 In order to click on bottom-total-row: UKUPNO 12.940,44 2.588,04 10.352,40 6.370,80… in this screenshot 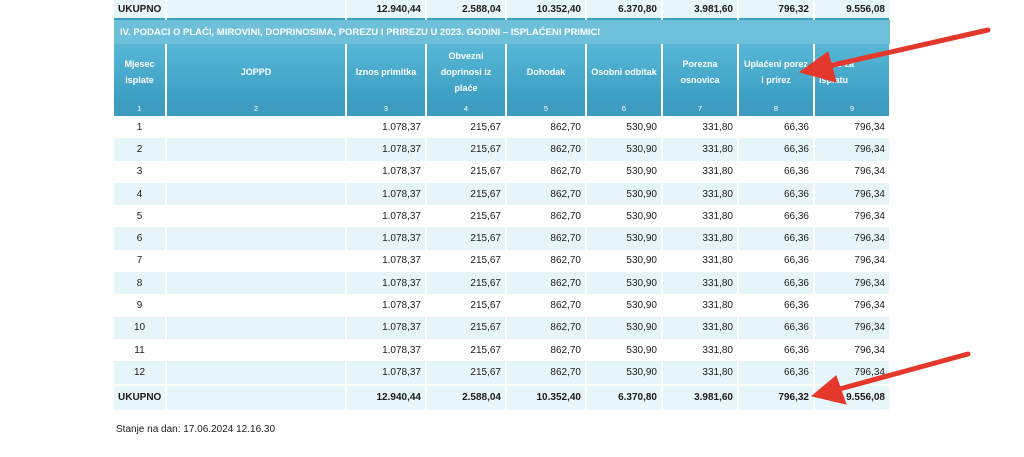, I will do `click(502, 396)`.